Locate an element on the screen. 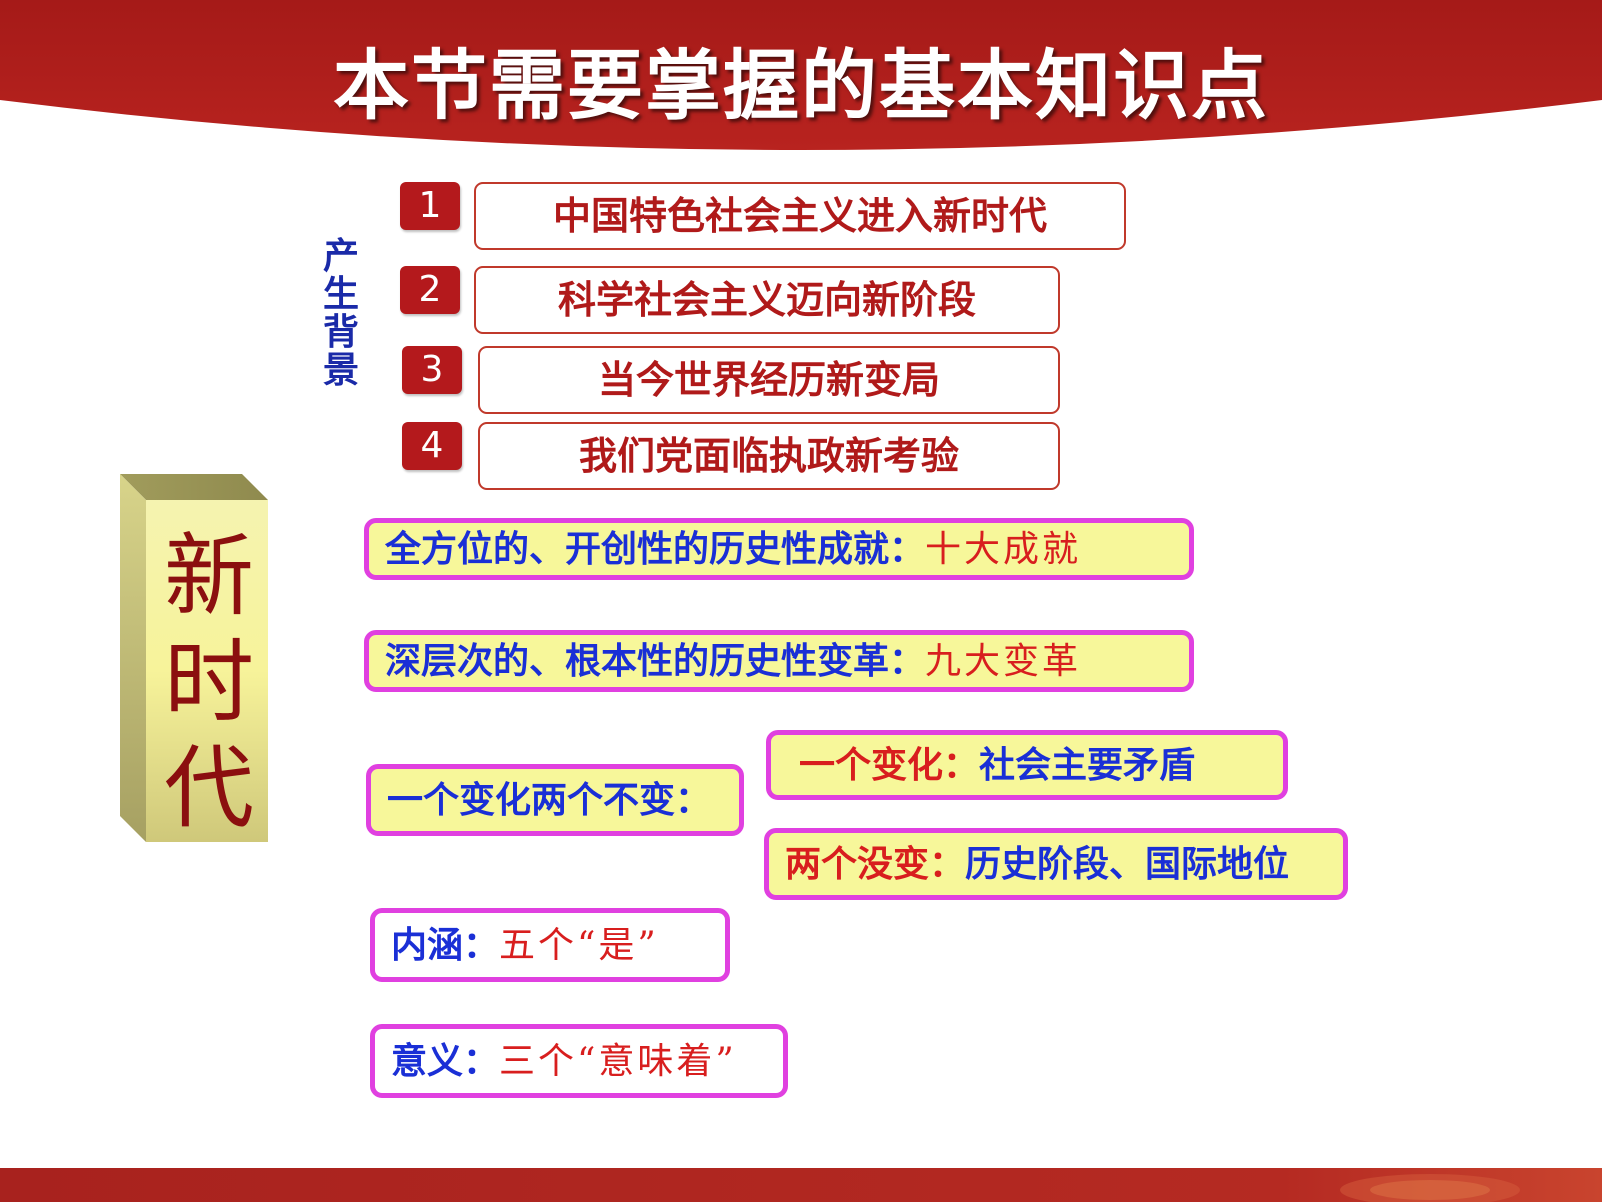  header-banner-shape is located at coordinates (801, 75).